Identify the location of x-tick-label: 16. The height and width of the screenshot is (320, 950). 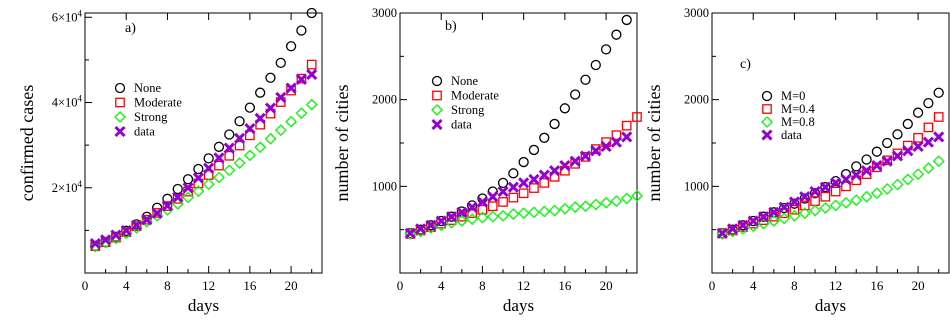
(565, 285).